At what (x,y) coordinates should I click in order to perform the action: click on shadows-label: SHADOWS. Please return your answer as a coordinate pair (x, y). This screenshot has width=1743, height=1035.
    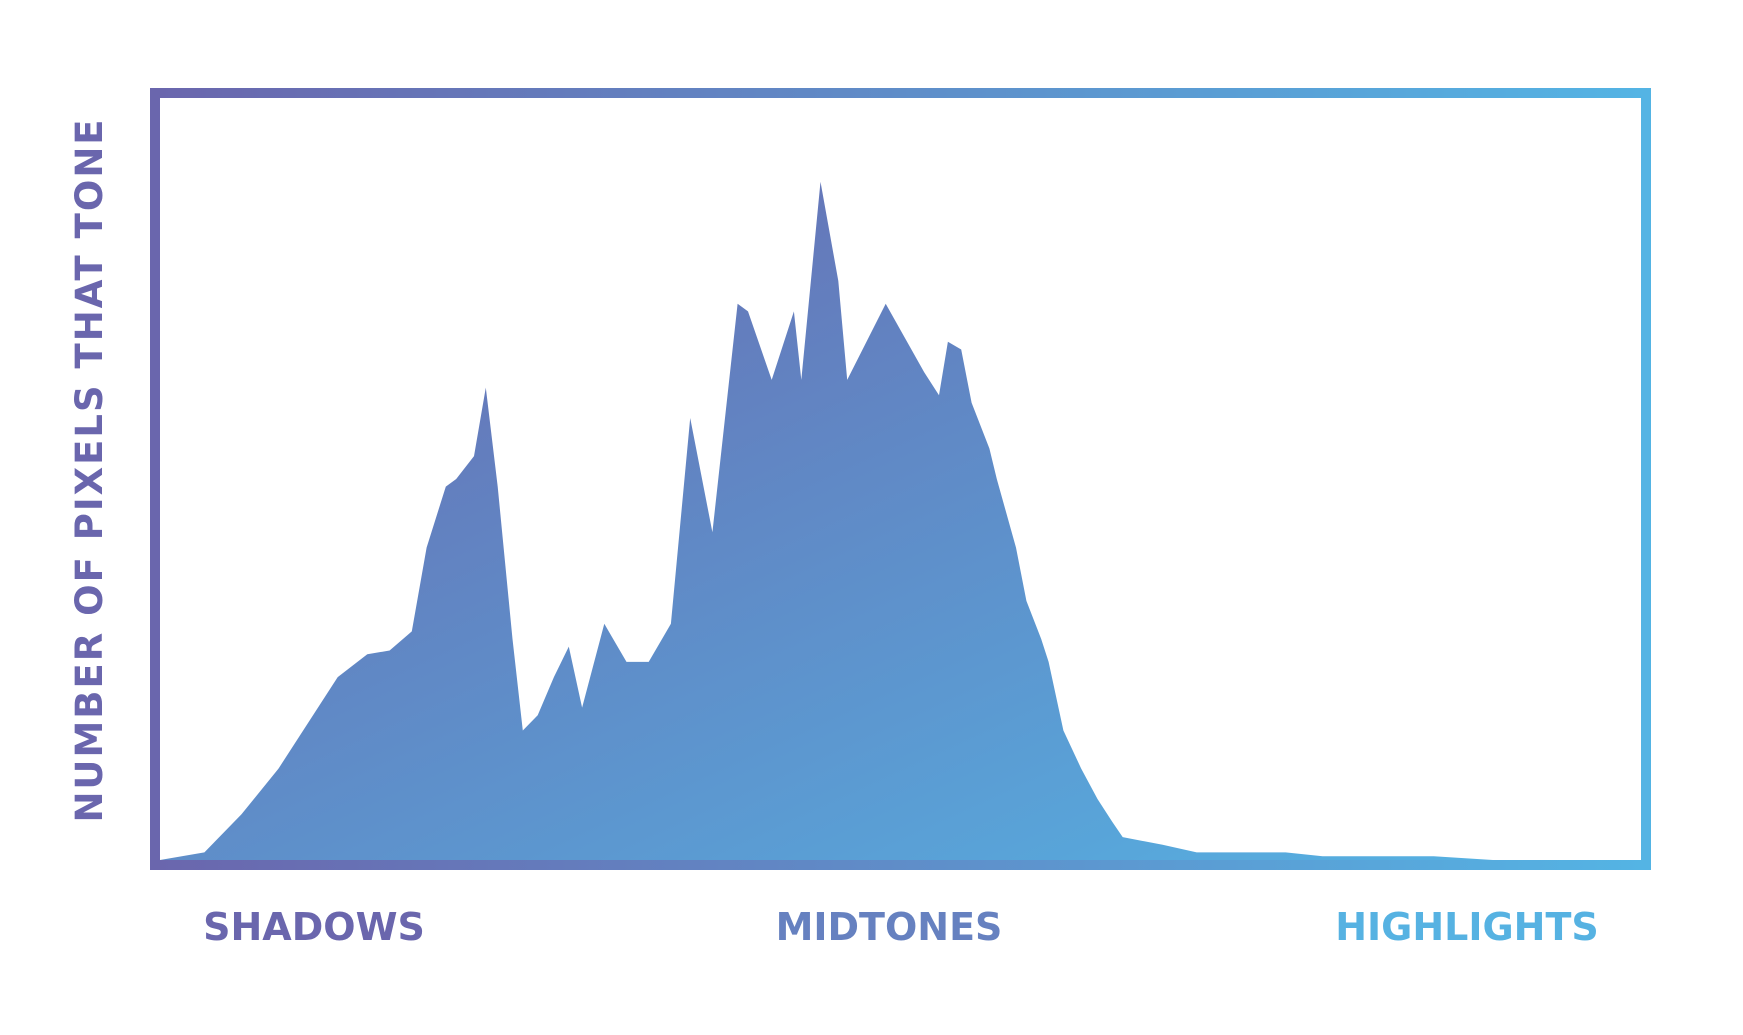
    Looking at the image, I should click on (314, 927).